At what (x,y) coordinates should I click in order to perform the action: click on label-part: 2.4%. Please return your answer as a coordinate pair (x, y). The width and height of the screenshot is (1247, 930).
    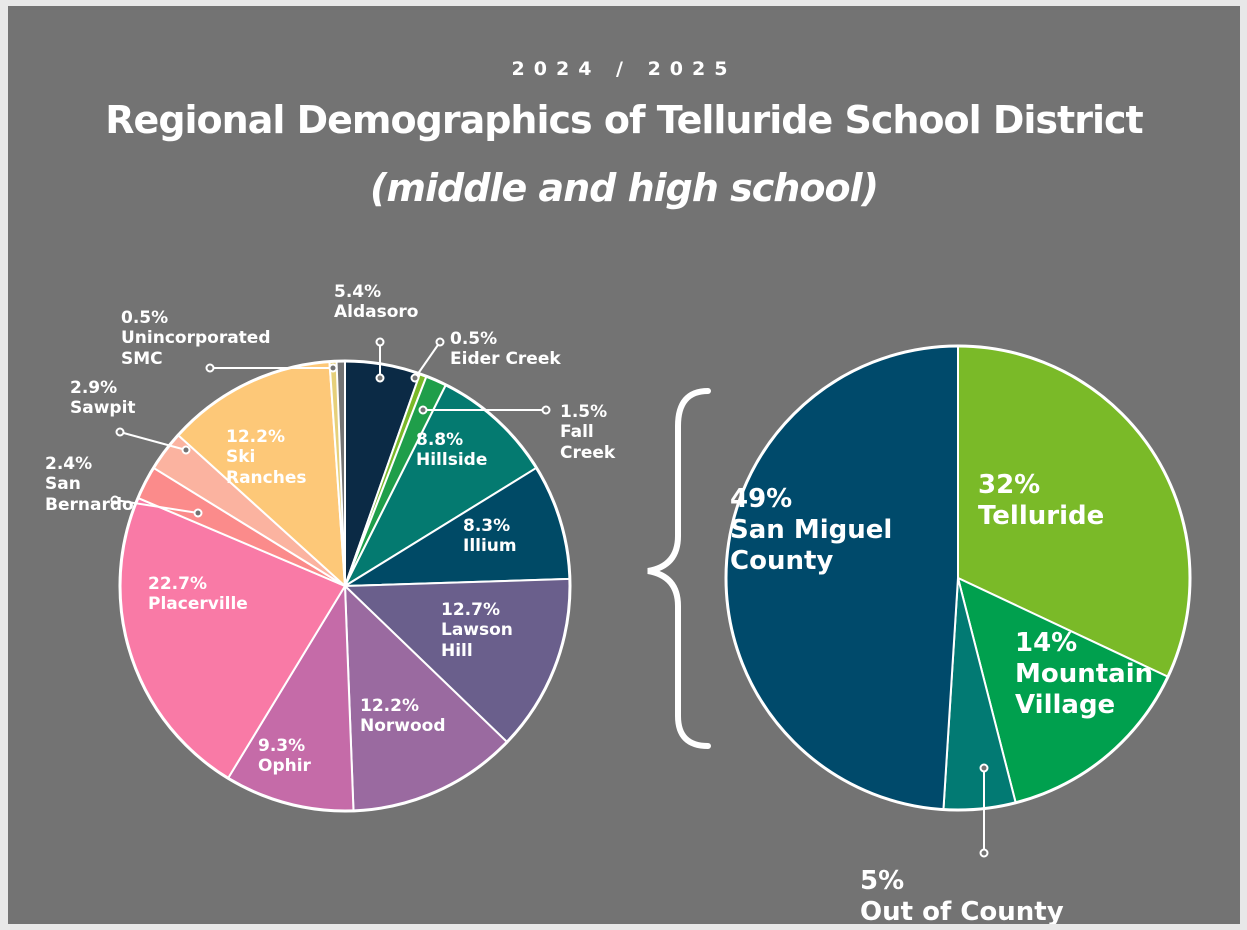
    Looking at the image, I should click on (69, 464).